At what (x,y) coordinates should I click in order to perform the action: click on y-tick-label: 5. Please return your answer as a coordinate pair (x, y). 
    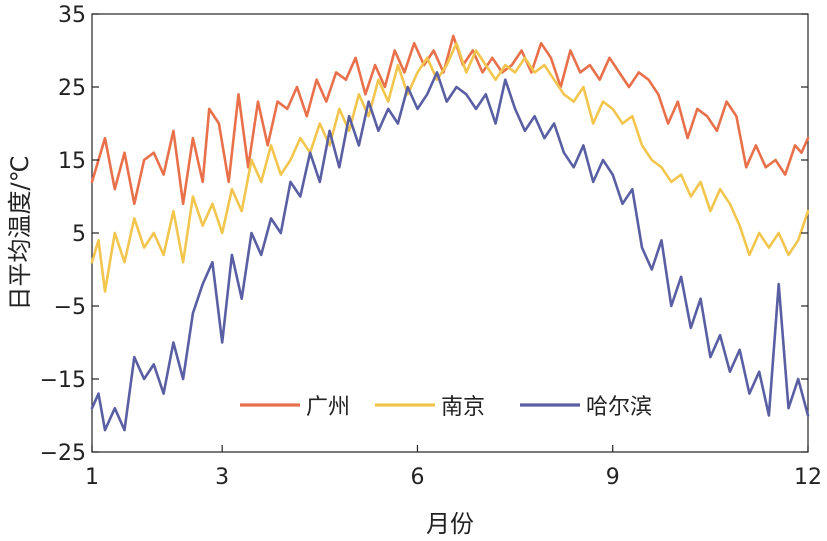
    Looking at the image, I should click on (79, 234).